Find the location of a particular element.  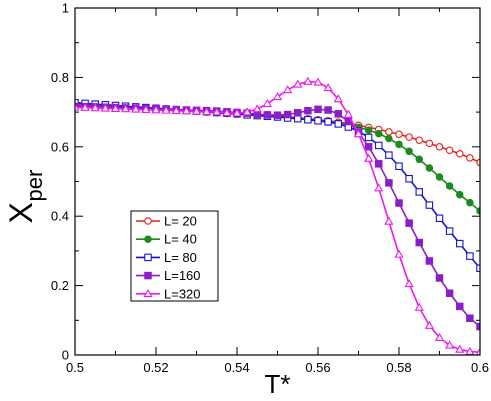

x-tick-label: 0.5 is located at coordinates (75, 367).